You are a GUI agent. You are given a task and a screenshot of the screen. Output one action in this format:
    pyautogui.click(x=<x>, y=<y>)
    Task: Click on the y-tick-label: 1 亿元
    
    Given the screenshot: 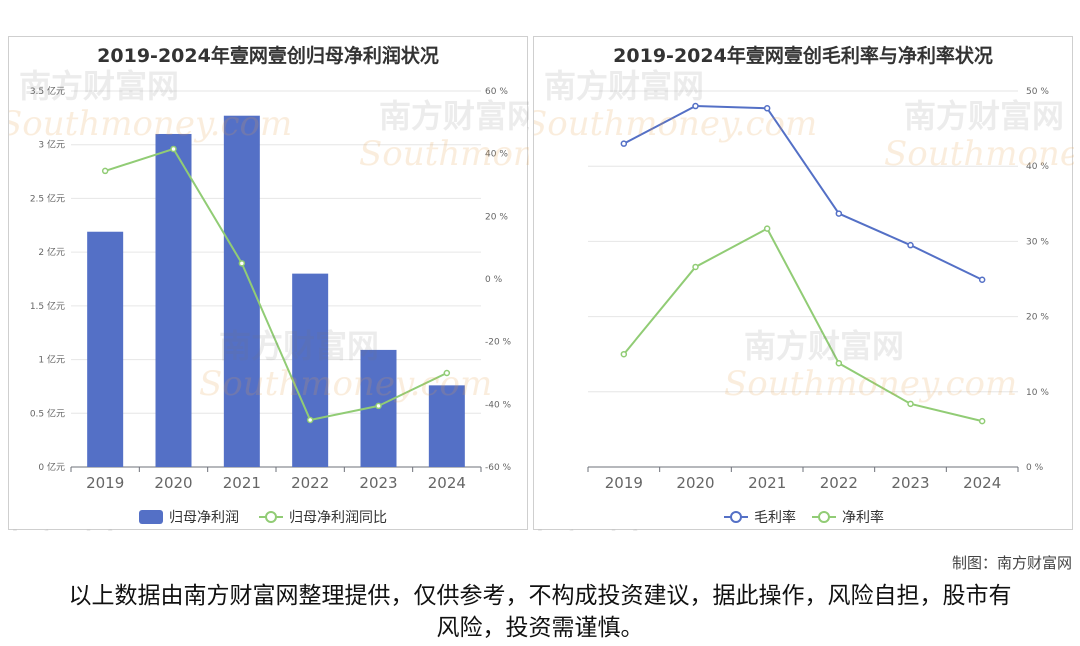 What is the action you would take?
    pyautogui.click(x=51, y=360)
    